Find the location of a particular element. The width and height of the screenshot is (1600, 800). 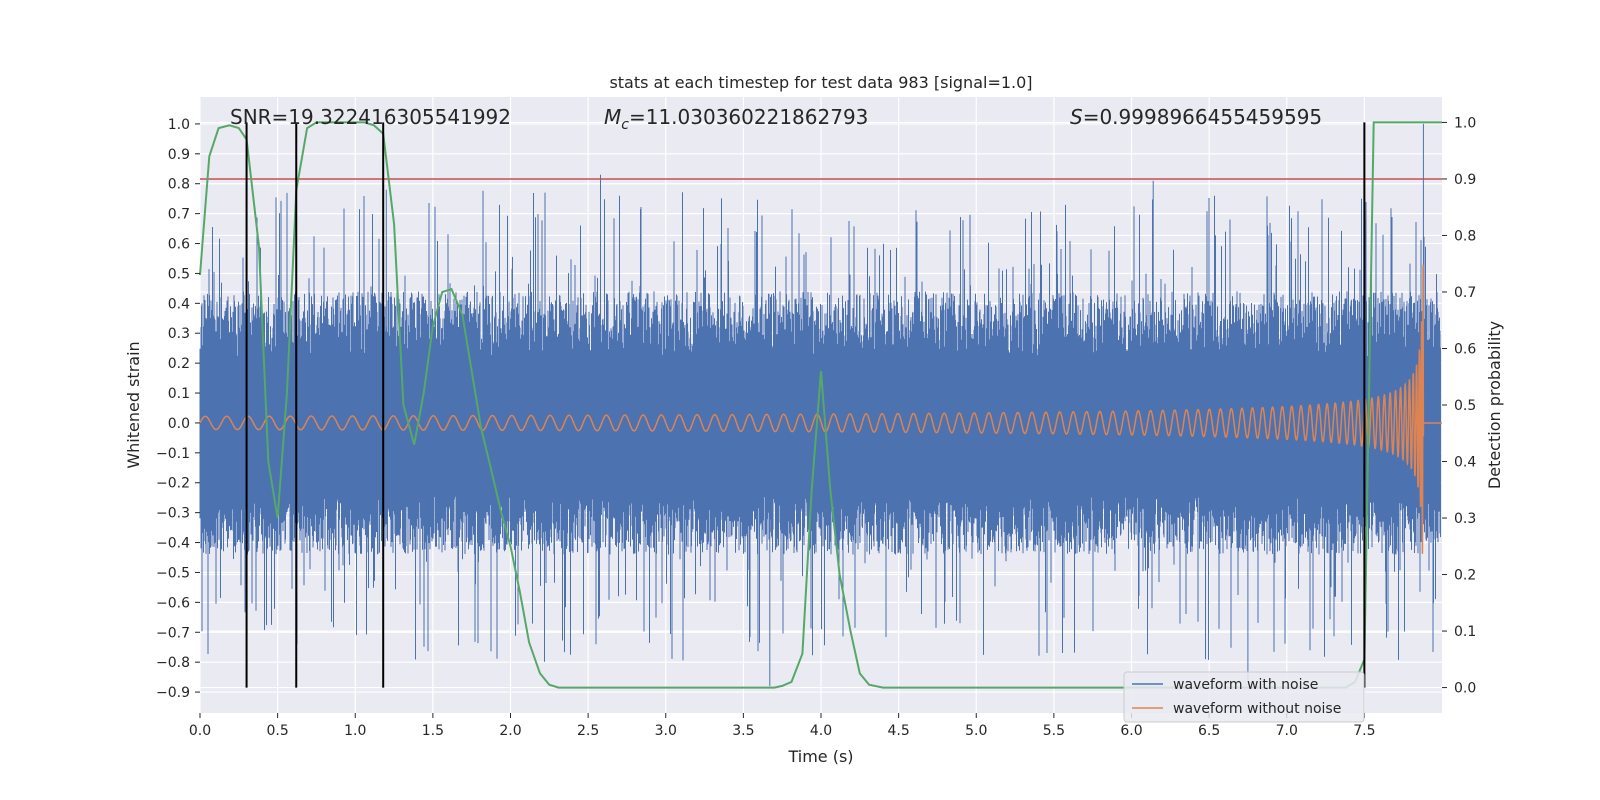

snr-annotation: SNR=19.322416305541992 is located at coordinates (370, 117).